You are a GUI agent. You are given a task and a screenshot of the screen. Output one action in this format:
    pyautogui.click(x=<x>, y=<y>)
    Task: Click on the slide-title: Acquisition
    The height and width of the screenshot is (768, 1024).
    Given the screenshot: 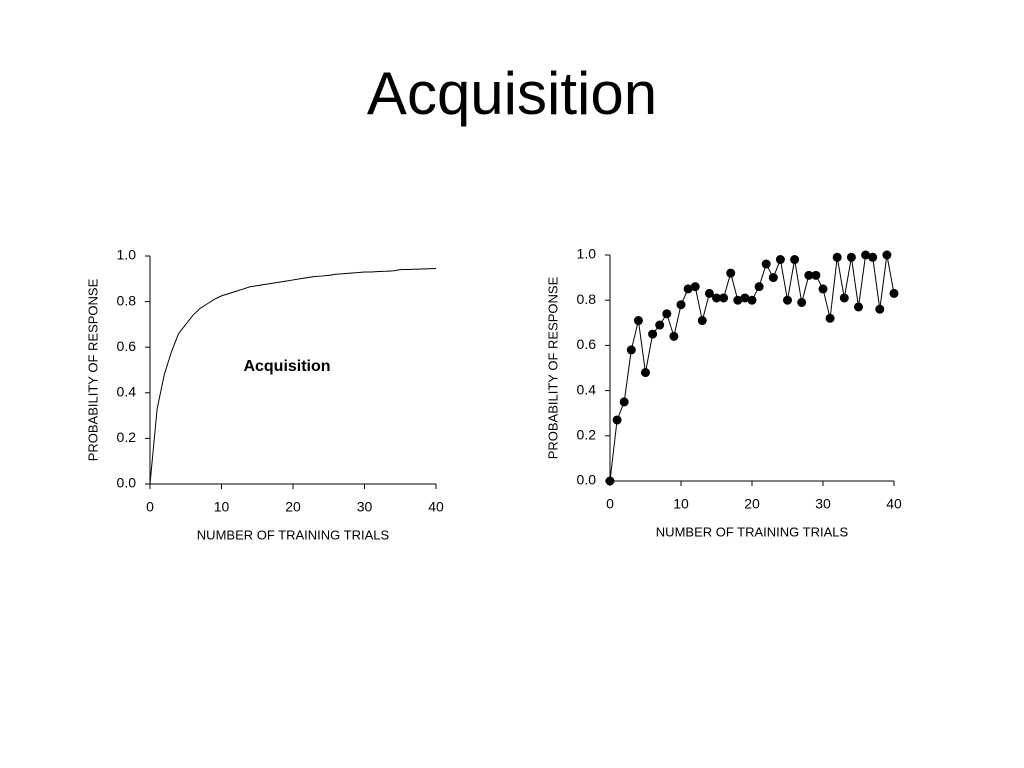 What is the action you would take?
    pyautogui.click(x=512, y=93)
    